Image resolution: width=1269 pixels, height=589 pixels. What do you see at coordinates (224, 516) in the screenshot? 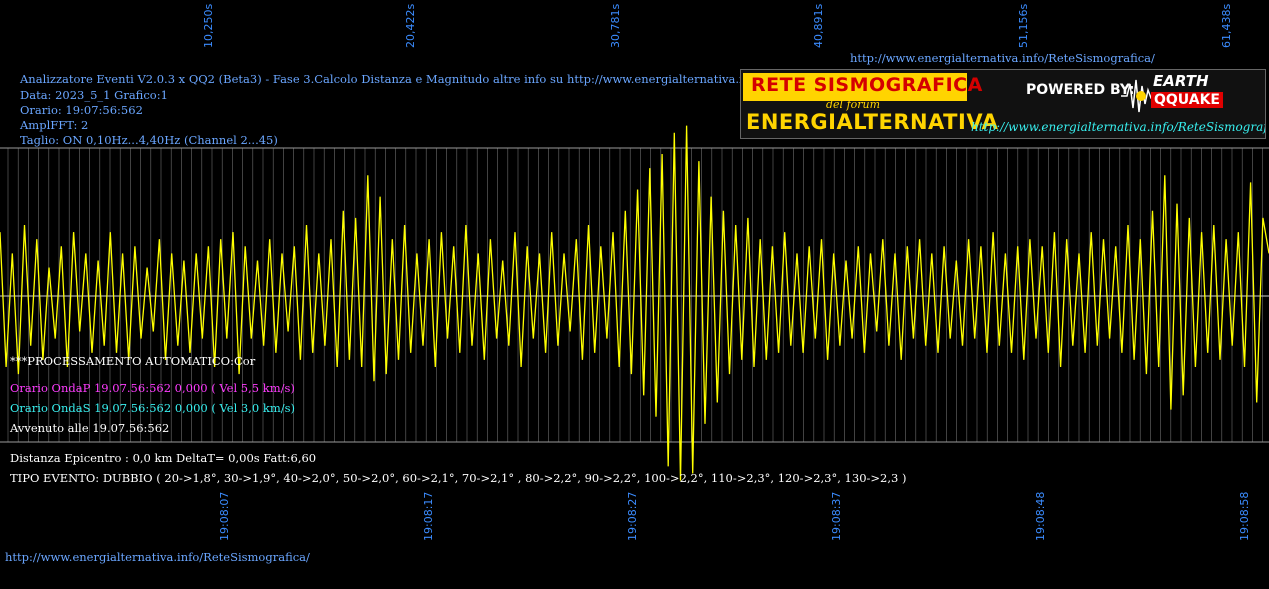
I see `bottom-tick-label: 19:08:07` at bounding box center [224, 516].